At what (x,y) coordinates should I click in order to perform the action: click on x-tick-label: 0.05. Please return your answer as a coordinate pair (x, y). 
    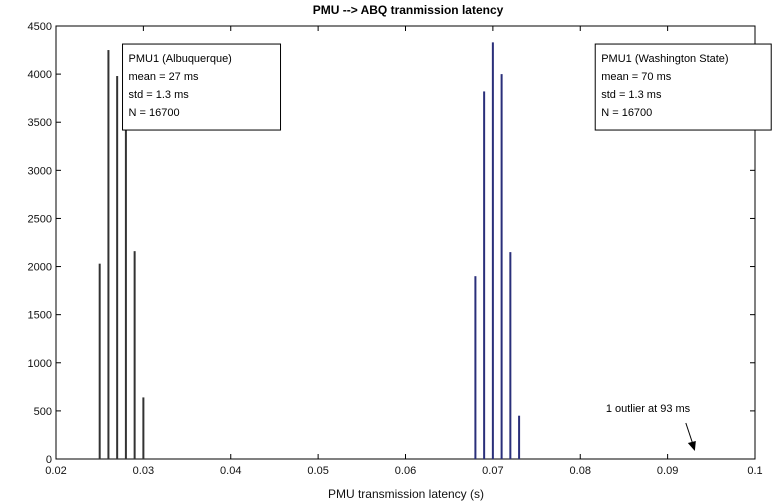
    Looking at the image, I should click on (317, 471).